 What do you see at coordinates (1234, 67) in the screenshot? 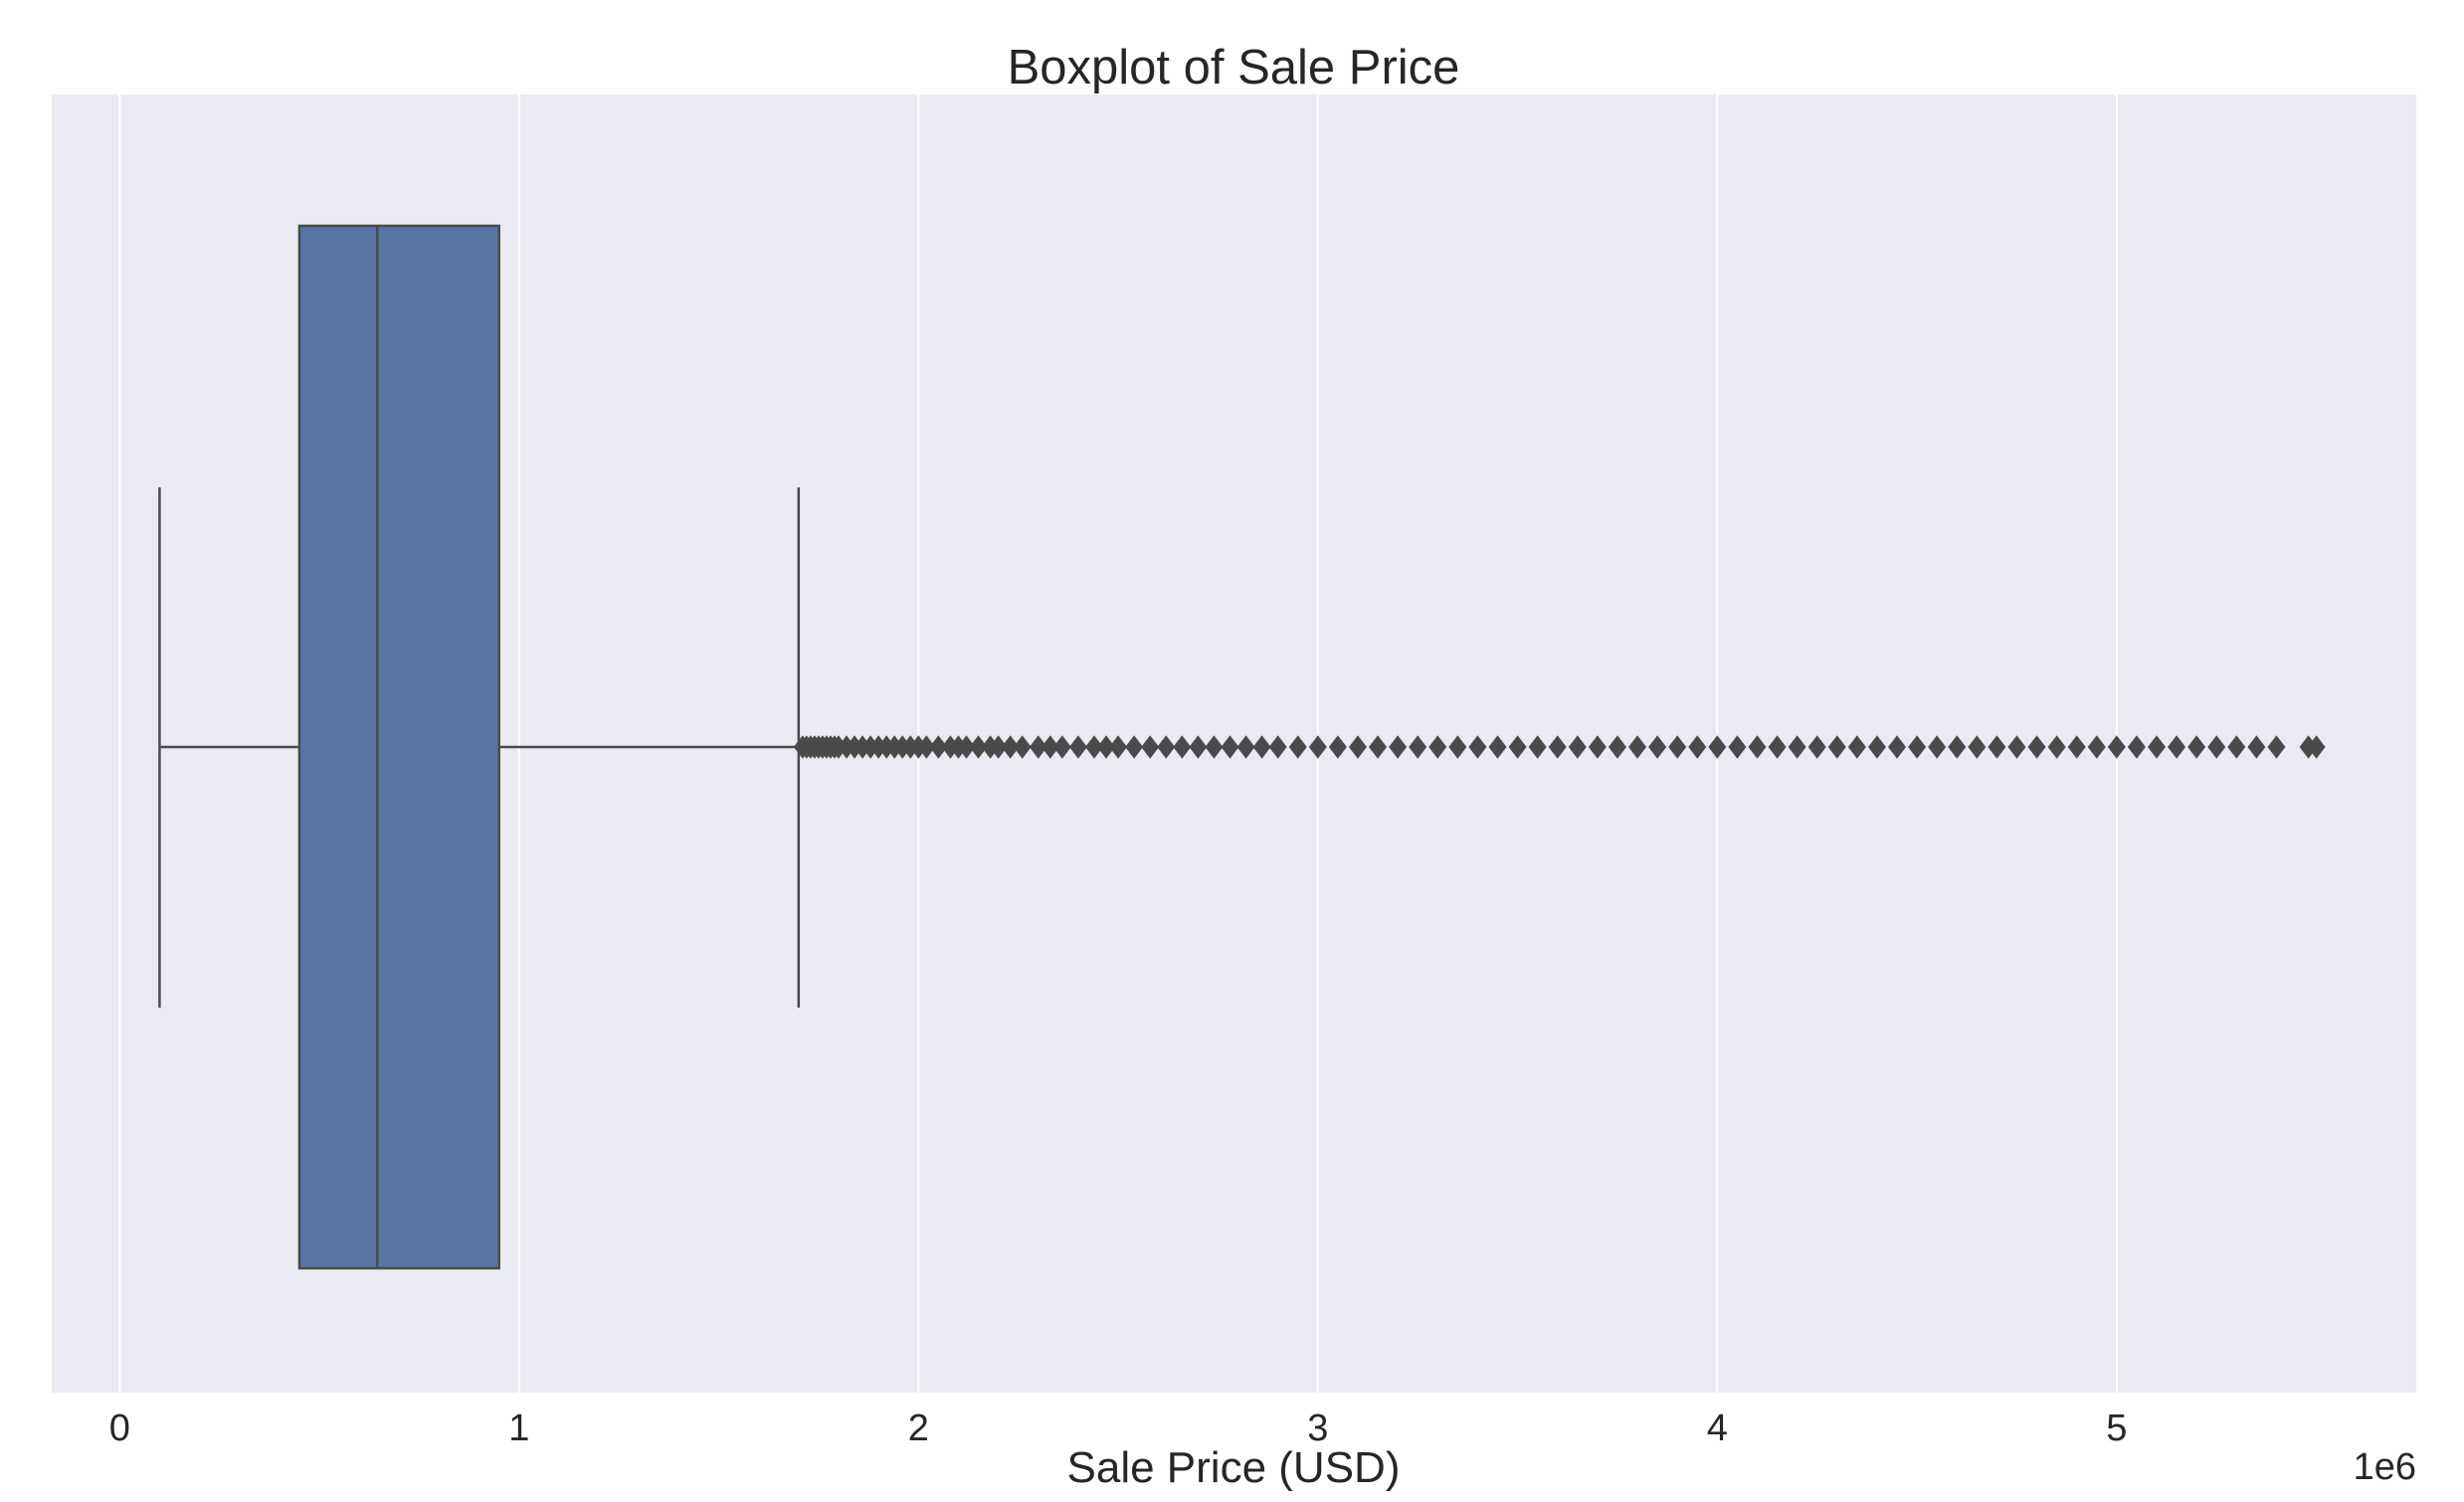
I see `chart-title: Boxplot of Sale Price` at bounding box center [1234, 67].